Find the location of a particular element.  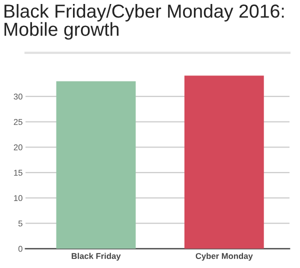

y-tick-label: 25 is located at coordinates (18, 122).